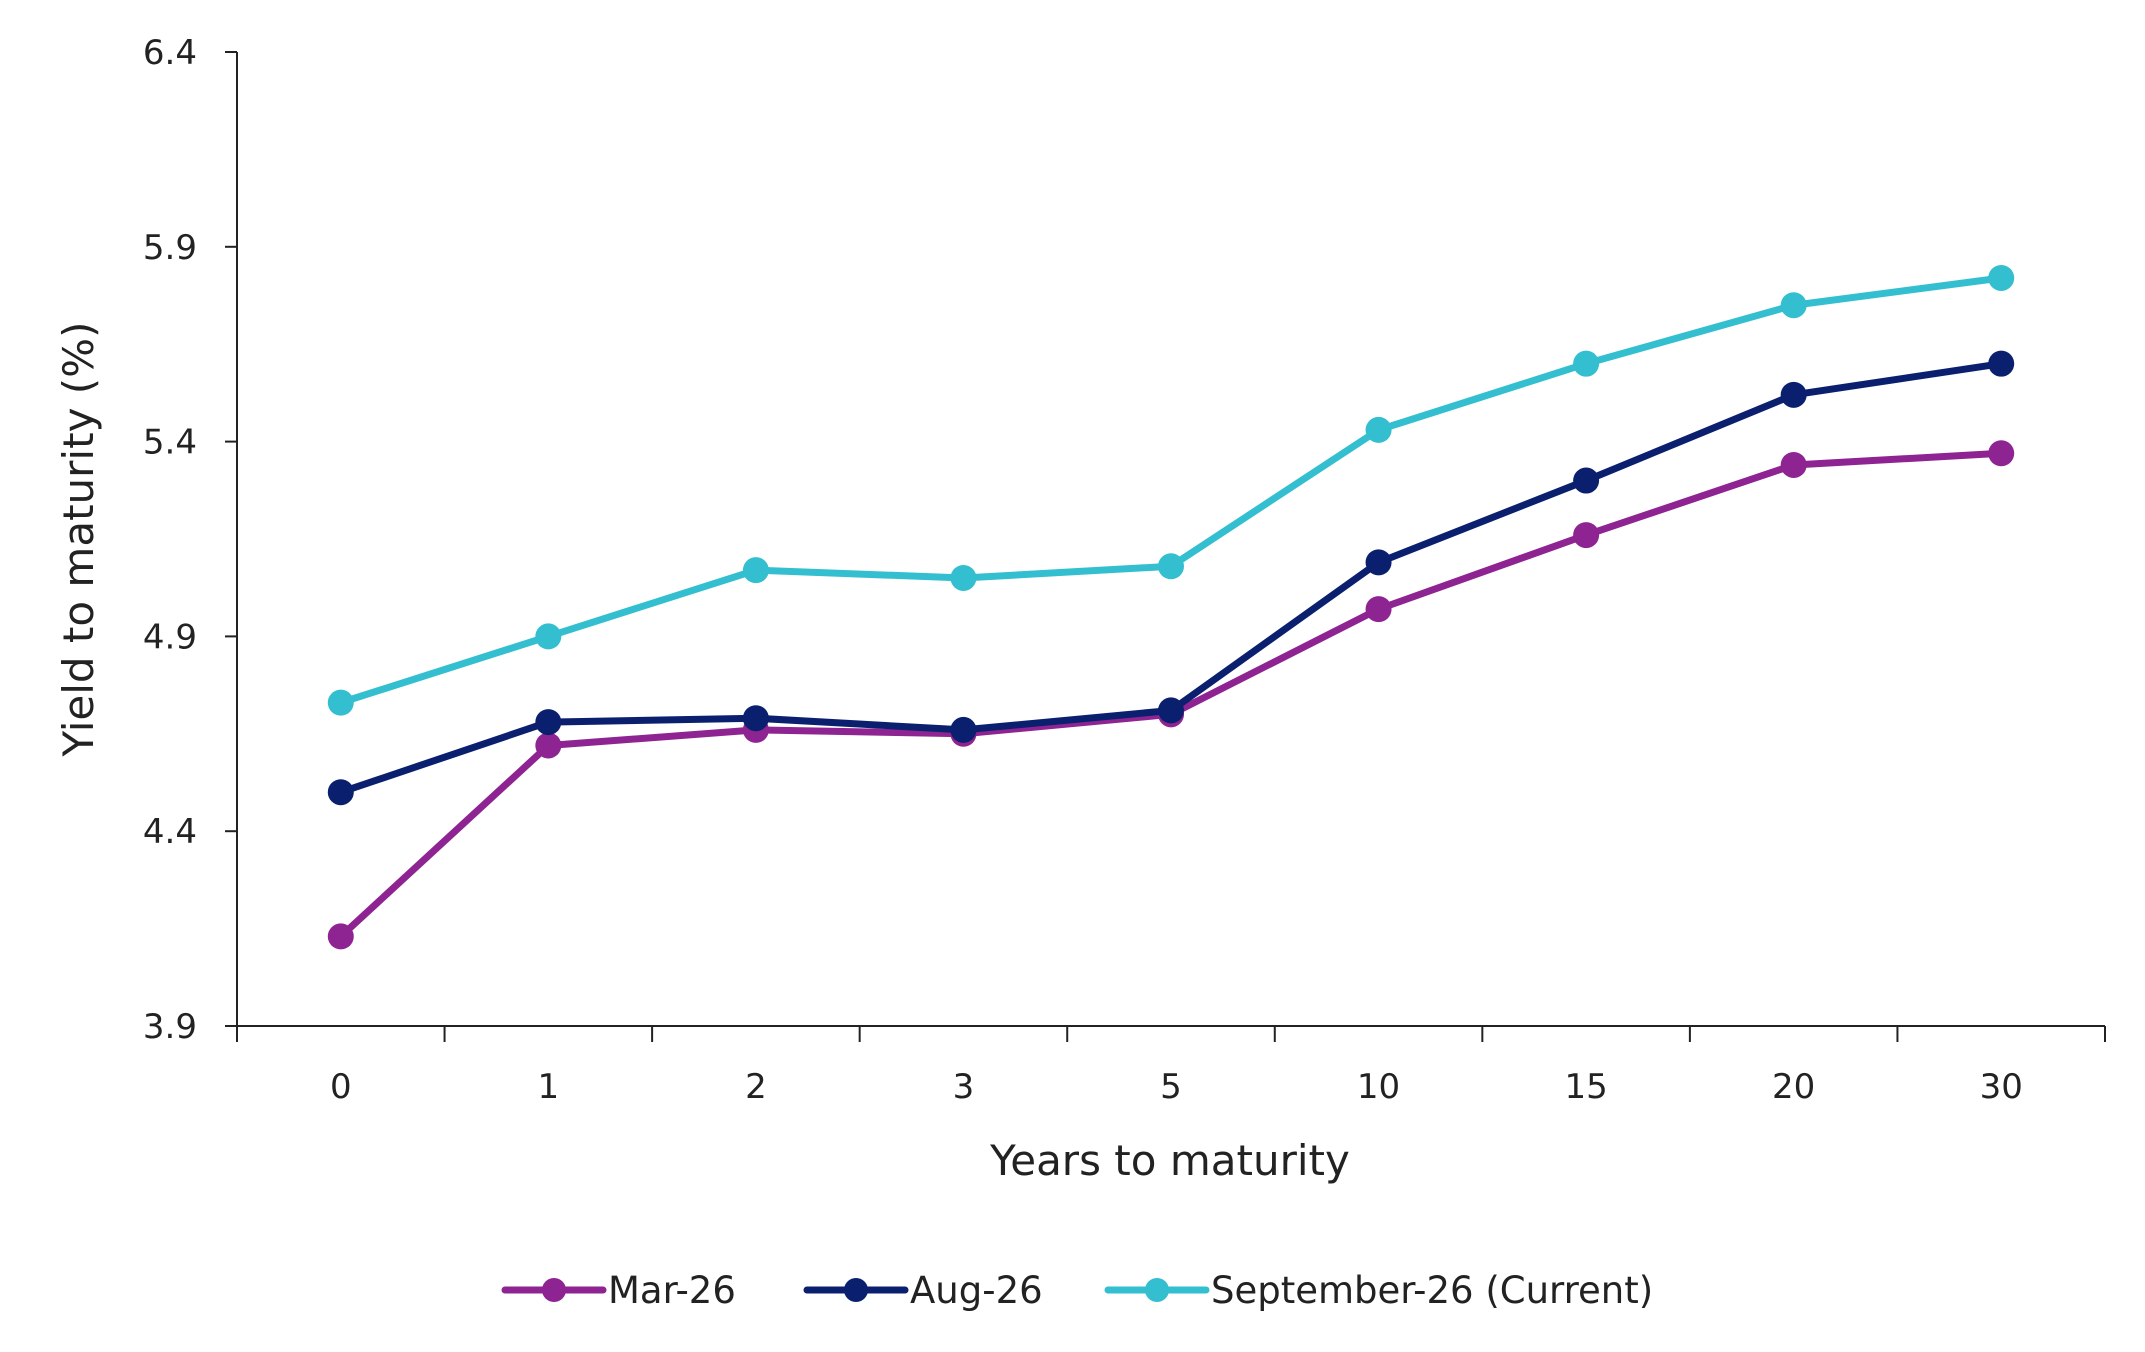 The height and width of the screenshot is (1352, 2145). I want to click on x-axis-title: Years to maturity, so click(1169, 1160).